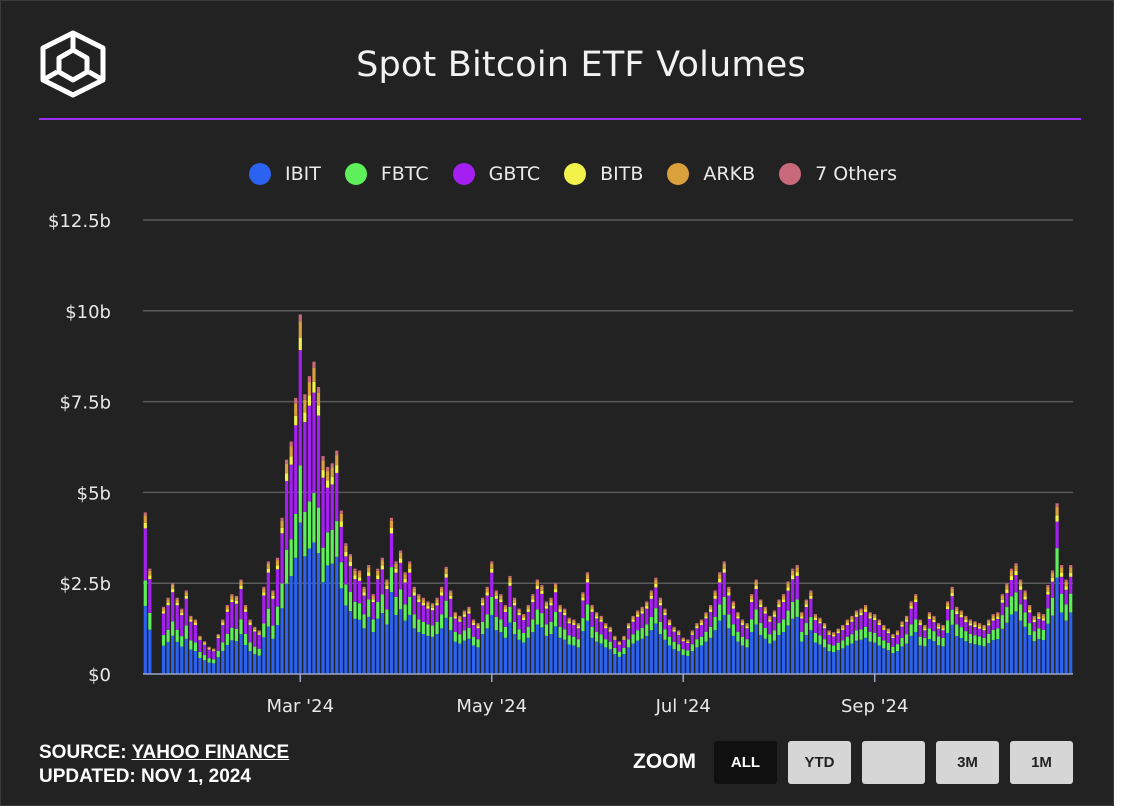 The image size is (1126, 810). Describe the element at coordinates (603, 174) in the screenshot. I see `legend-item-bitb: BITB` at that location.